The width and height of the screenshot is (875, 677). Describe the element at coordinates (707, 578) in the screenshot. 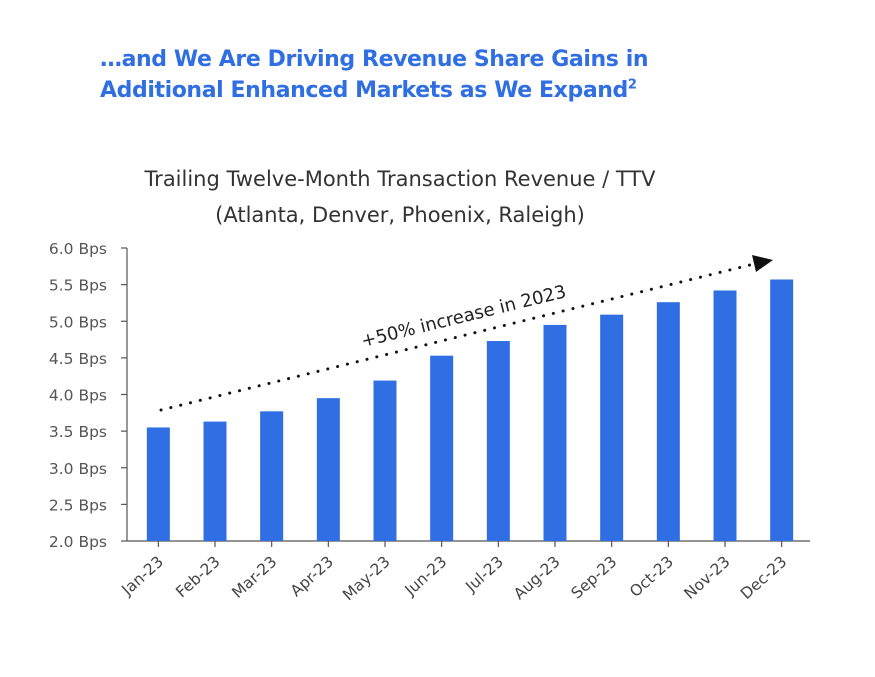

I see `x-tick-label: Nov-23` at that location.